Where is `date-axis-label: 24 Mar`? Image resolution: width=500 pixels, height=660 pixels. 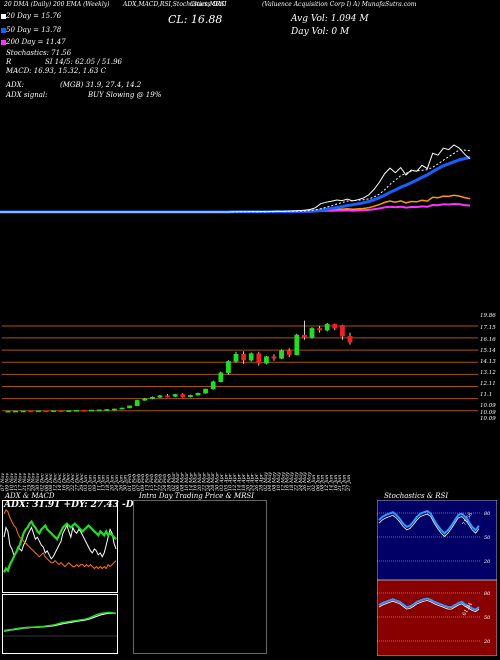
date-axis-label: 24 Mar is located at coordinates (209, 482).